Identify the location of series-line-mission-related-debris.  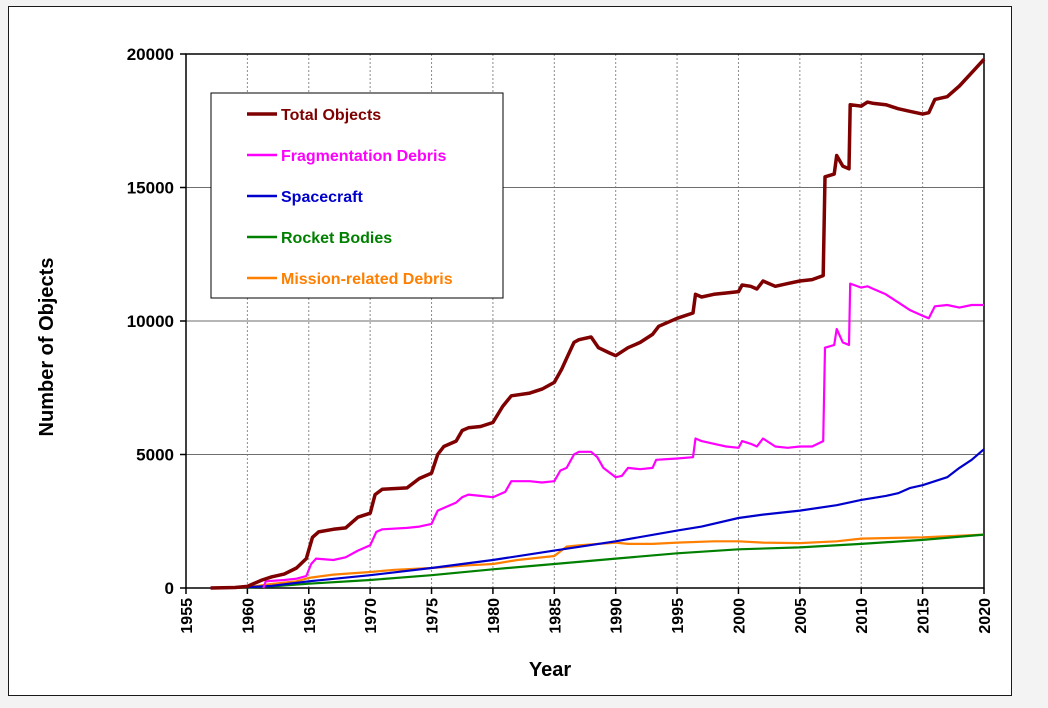
(597, 561).